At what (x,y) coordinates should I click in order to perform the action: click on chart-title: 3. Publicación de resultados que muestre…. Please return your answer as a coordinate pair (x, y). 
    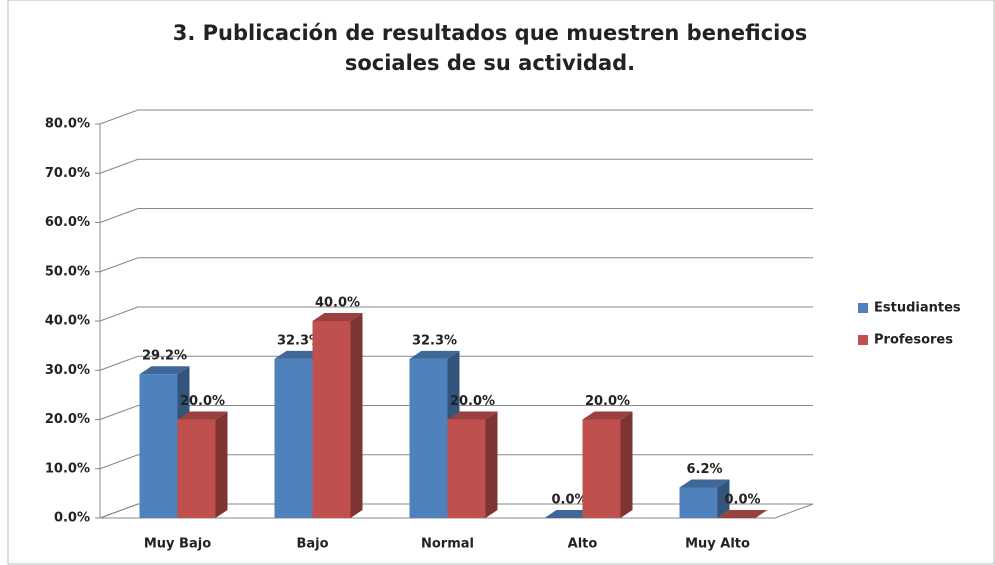
    Looking at the image, I should click on (490, 33).